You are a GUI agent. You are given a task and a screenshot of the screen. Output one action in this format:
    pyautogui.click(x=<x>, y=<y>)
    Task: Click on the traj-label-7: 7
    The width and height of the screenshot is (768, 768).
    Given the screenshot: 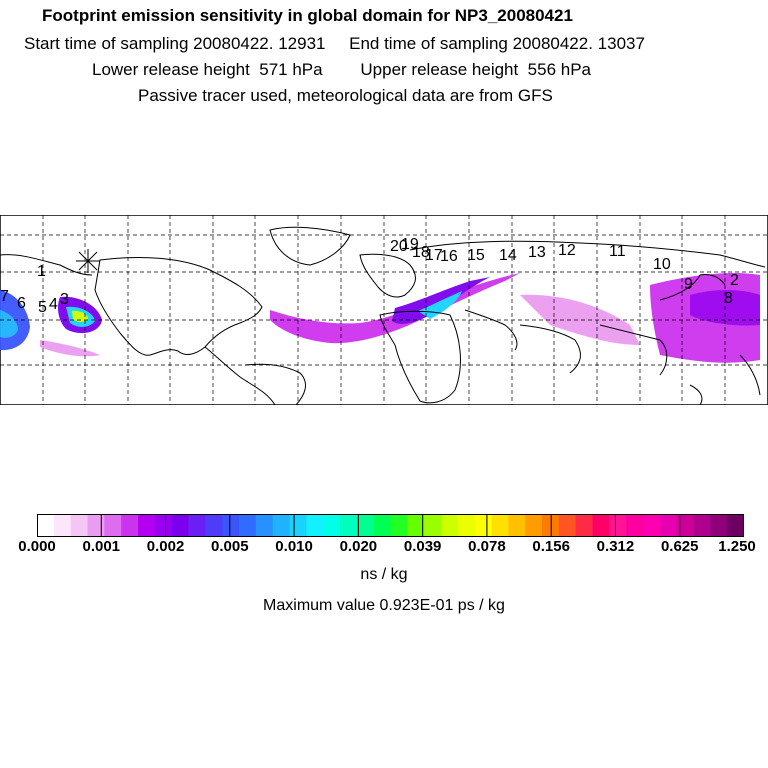 What is the action you would take?
    pyautogui.click(x=4, y=296)
    